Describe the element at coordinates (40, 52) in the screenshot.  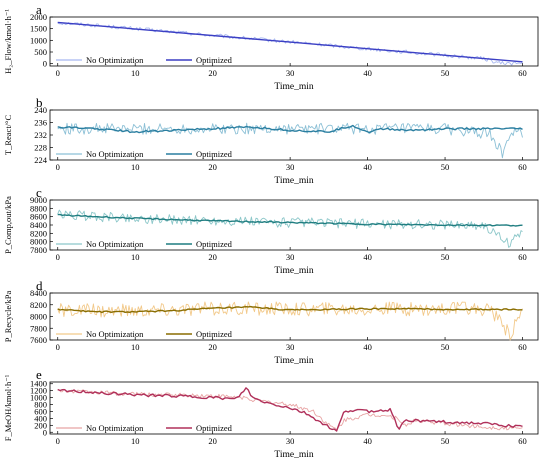
I see `y-tick-label: 500` at that location.